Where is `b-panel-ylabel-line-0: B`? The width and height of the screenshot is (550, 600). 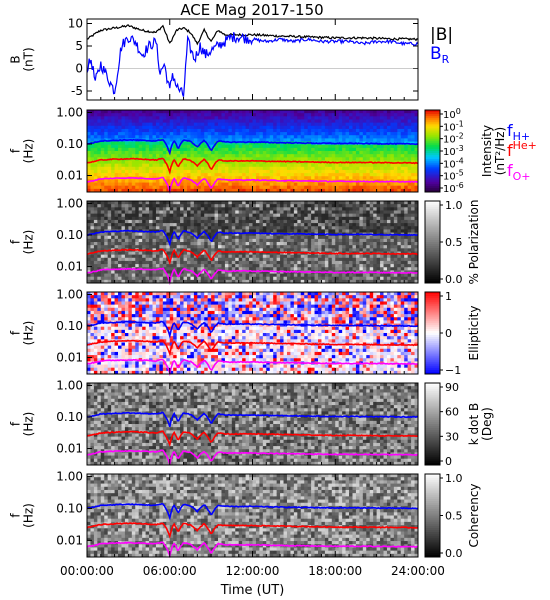 b-panel-ylabel-line-0: B is located at coordinates (16, 59).